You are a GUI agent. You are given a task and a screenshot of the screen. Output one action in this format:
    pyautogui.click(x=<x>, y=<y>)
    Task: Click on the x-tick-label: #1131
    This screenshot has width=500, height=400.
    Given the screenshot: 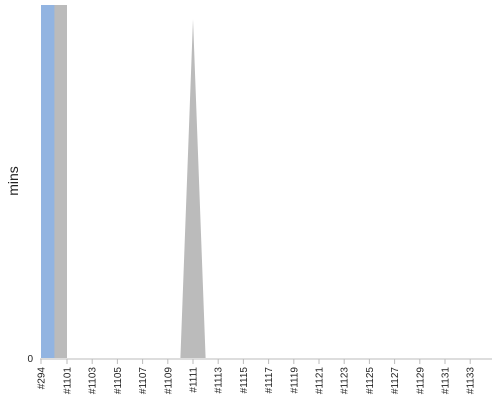 What is the action you would take?
    pyautogui.click(x=446, y=381)
    